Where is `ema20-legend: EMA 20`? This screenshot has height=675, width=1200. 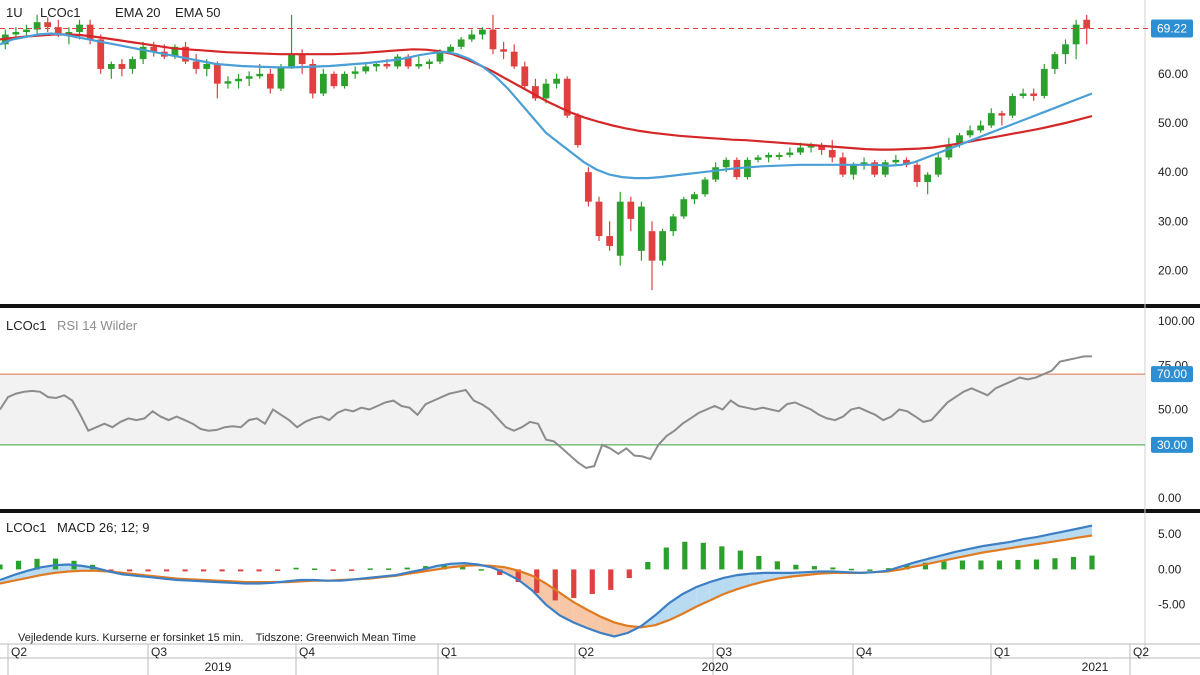 ema20-legend: EMA 20 is located at coordinates (138, 12).